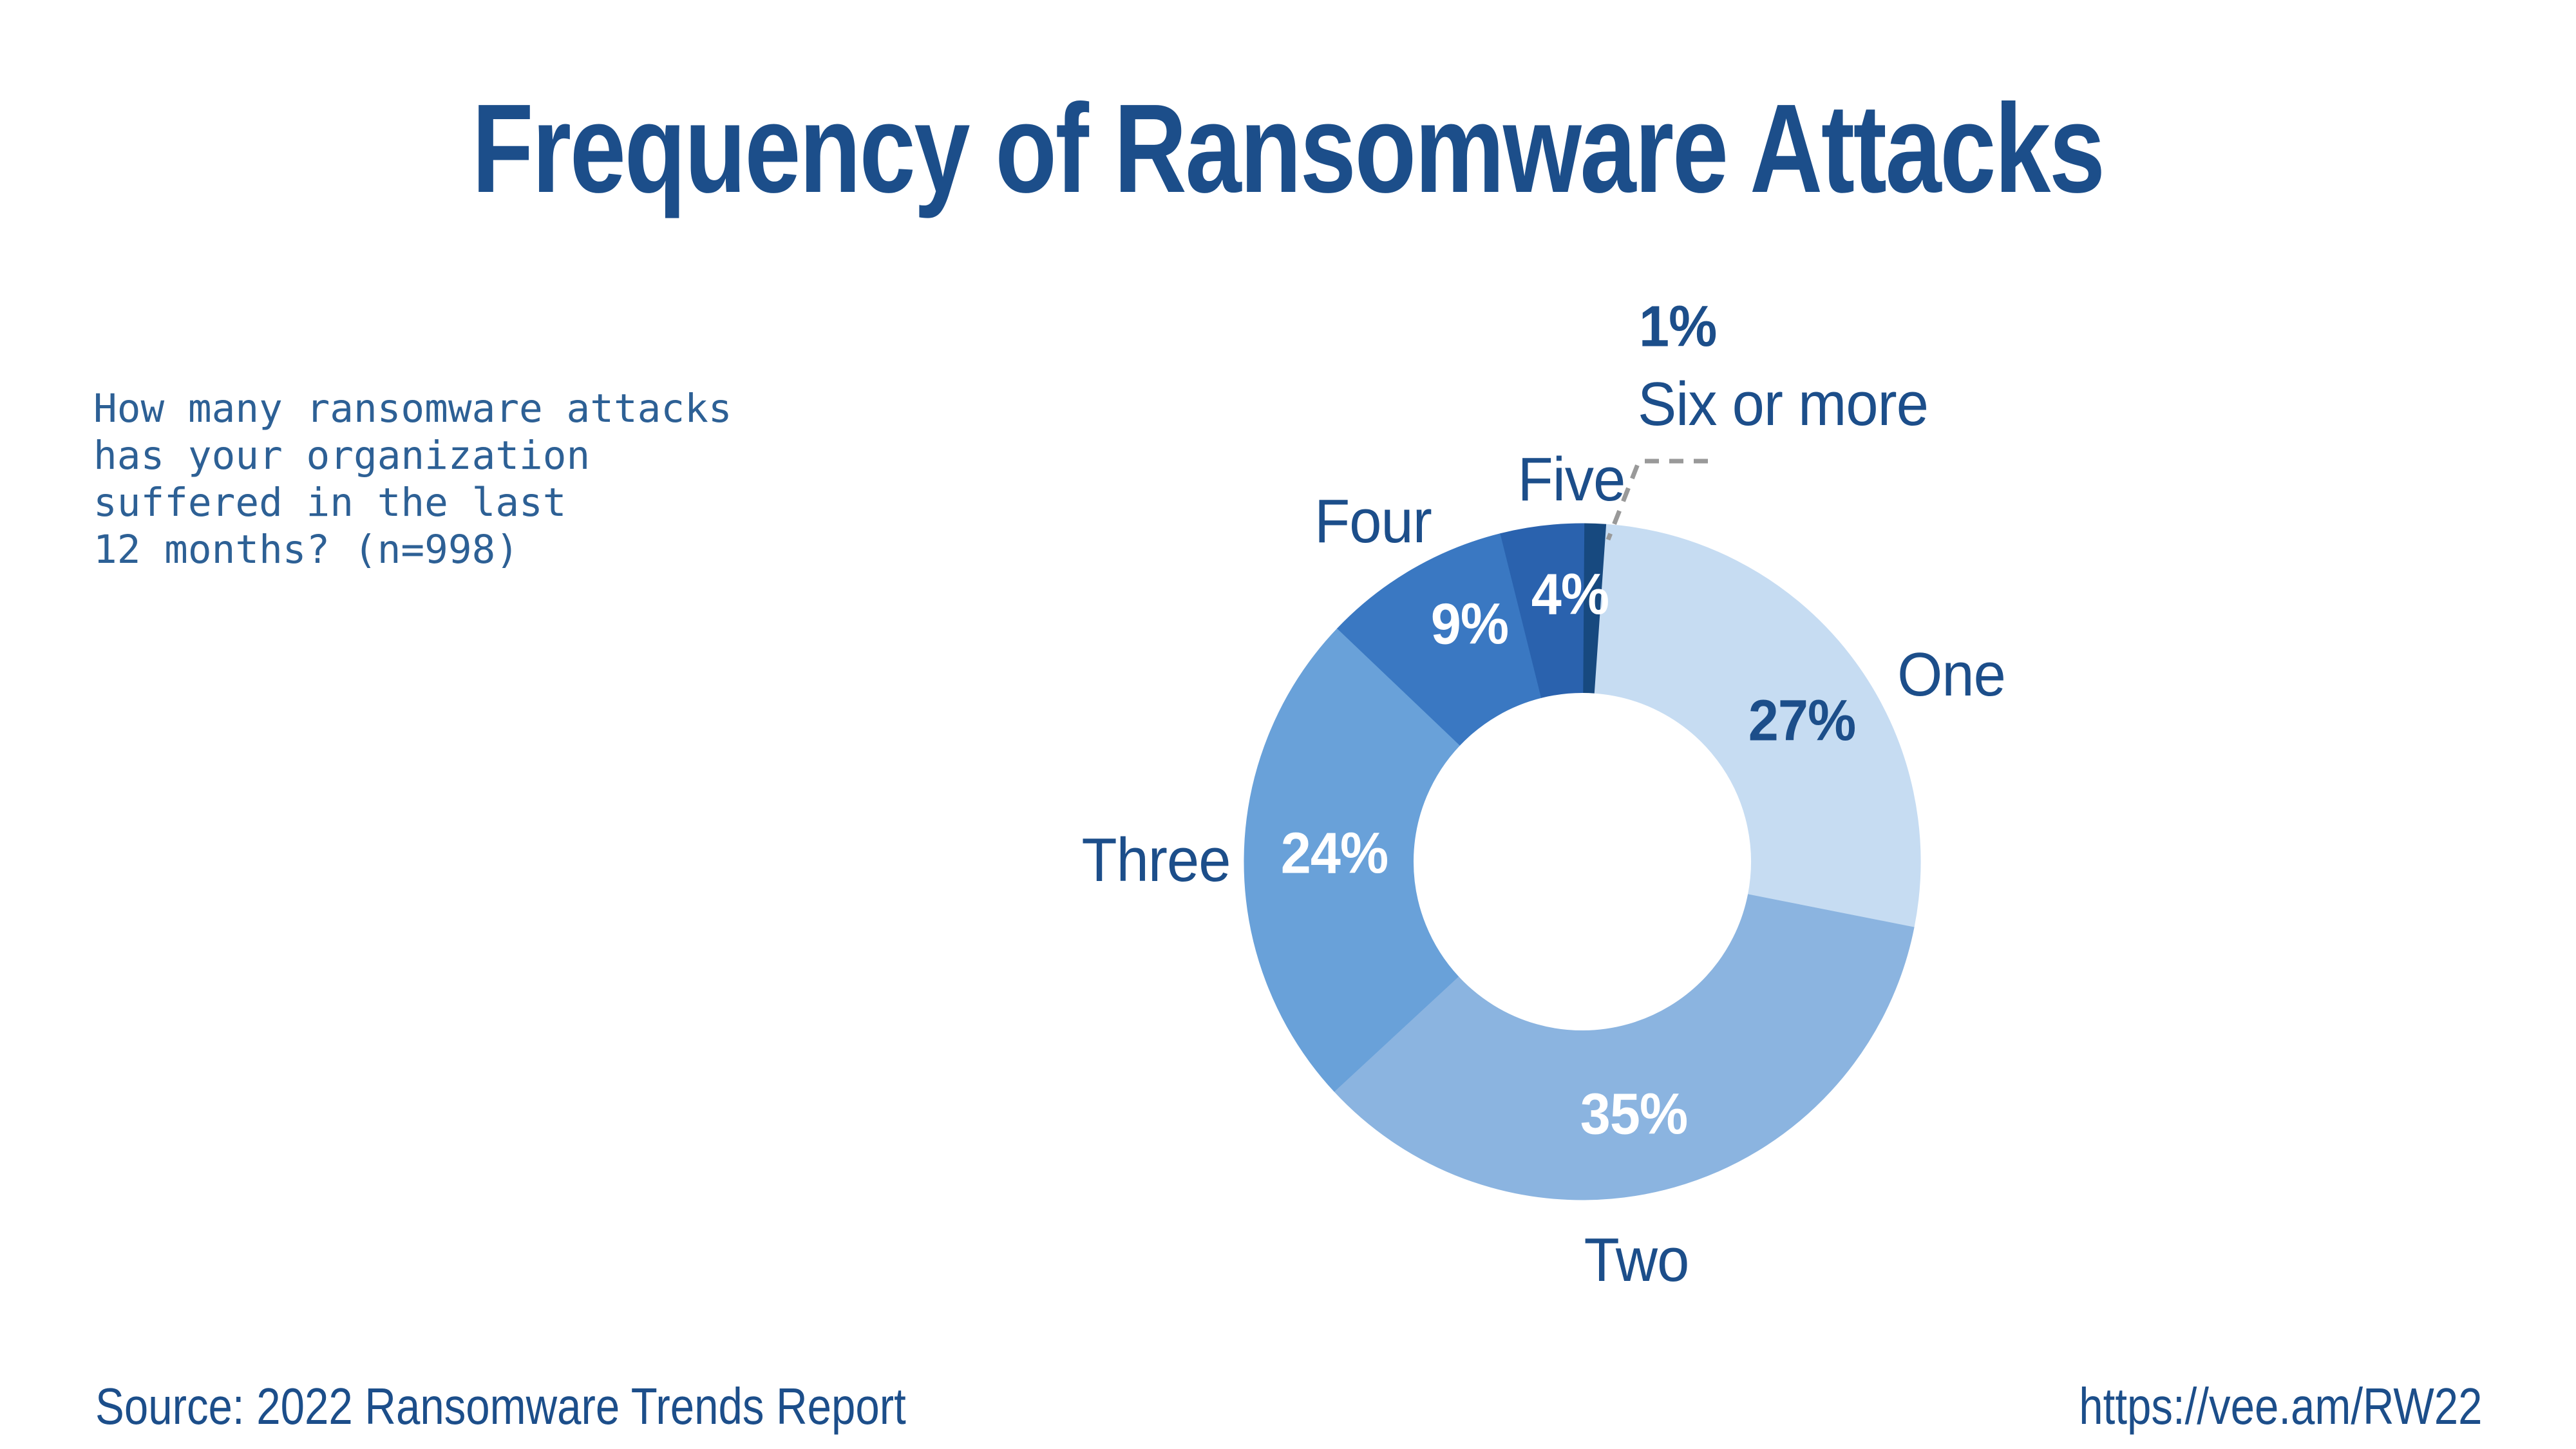  Describe the element at coordinates (1783, 404) in the screenshot. I see `slice-label-six-or-more: Six or more` at that location.